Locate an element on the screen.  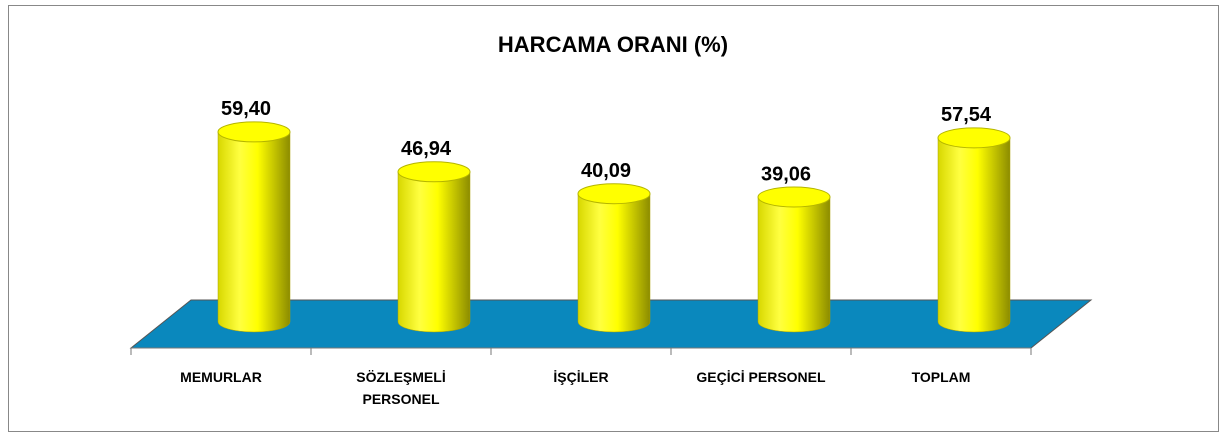
data-label: 57,54 is located at coordinates (966, 115).